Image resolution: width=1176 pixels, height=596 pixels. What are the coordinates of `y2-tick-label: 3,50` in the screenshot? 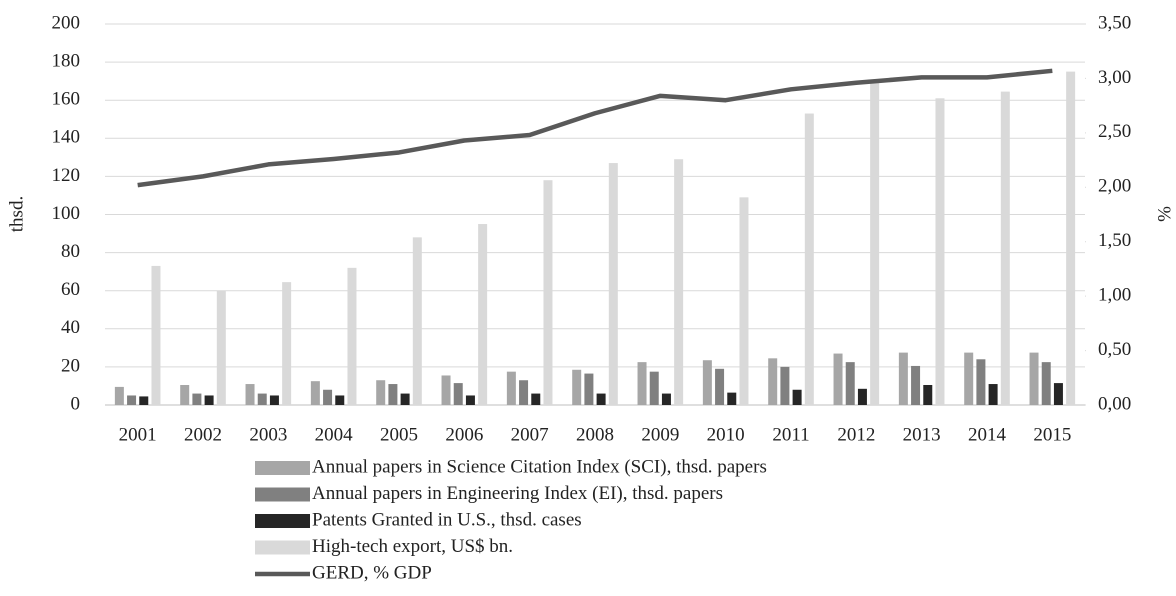 It's located at (1114, 22).